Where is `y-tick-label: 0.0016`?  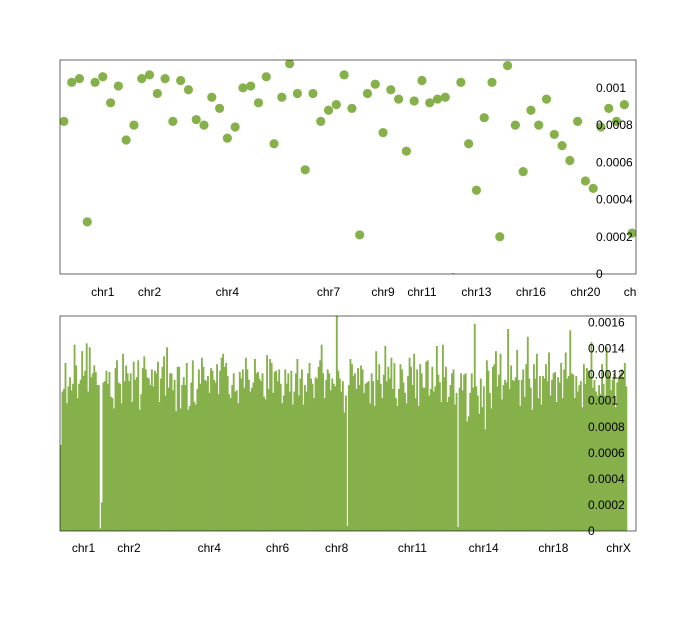
y-tick-label: 0.0016 is located at coordinates (606, 323).